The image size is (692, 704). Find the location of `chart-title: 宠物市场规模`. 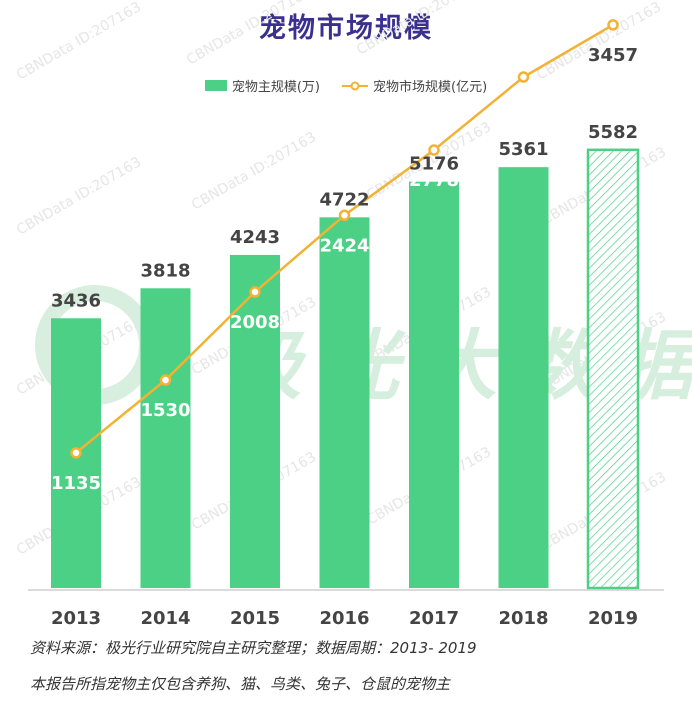

chart-title: 宠物市场规模 is located at coordinates (346, 28).